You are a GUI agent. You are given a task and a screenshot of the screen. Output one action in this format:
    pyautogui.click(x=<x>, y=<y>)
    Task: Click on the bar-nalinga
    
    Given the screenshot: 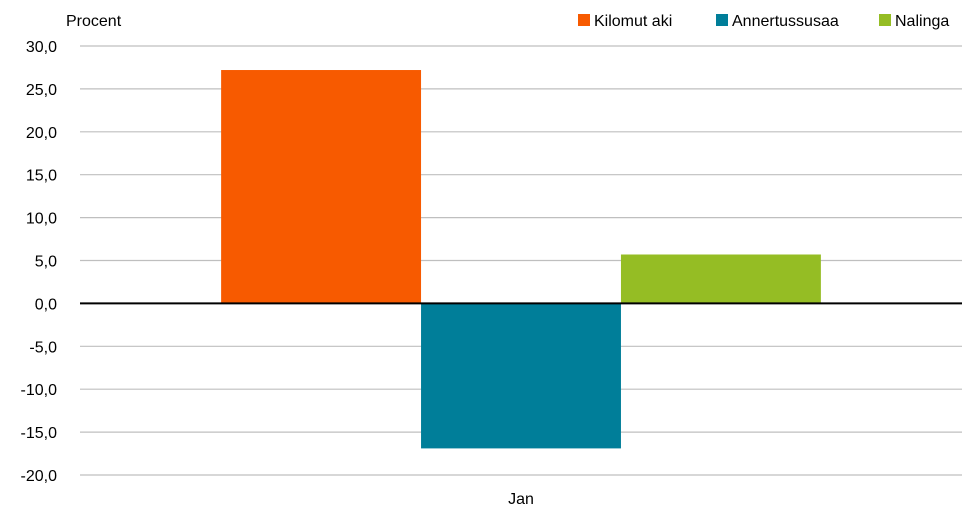 What is the action you would take?
    pyautogui.click(x=720, y=279)
    